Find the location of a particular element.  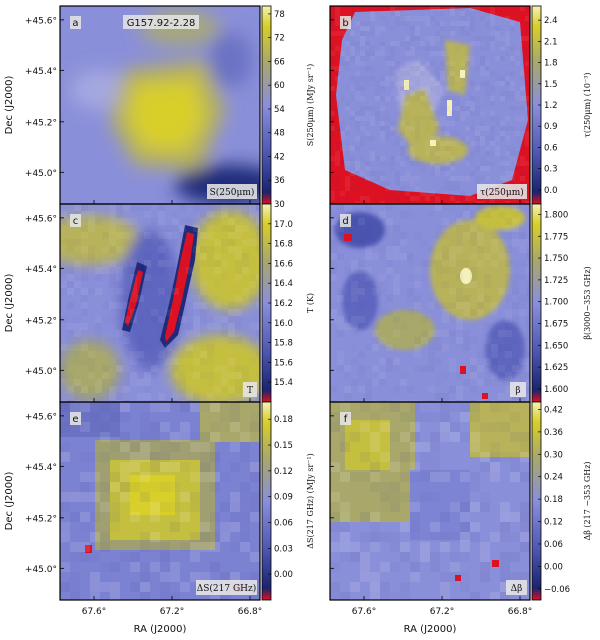

colorbar-tick-label: 0.09 is located at coordinates (283, 498).